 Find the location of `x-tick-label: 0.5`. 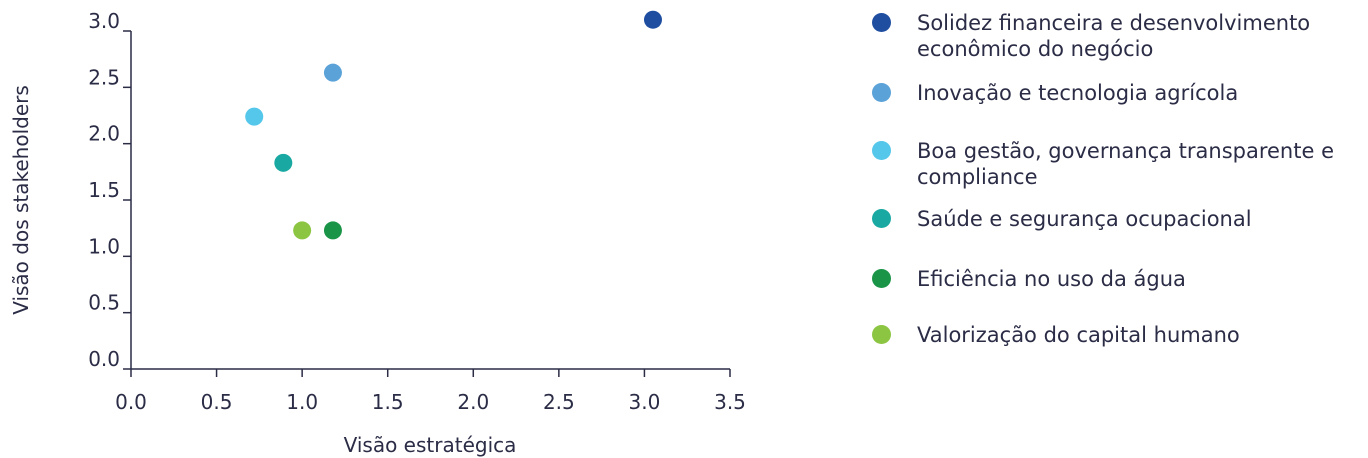

x-tick-label: 0.5 is located at coordinates (217, 402).